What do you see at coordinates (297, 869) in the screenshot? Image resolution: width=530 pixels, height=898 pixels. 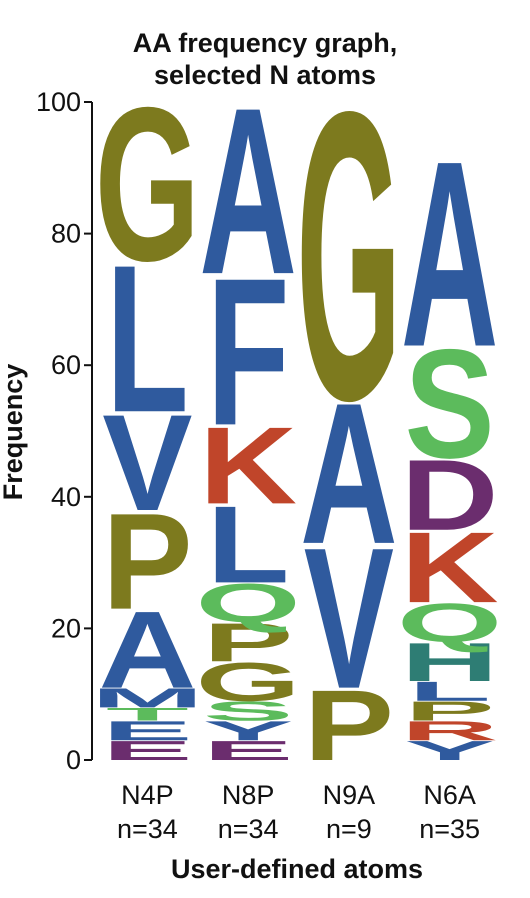 I see `x-axis-label: User-defined atoms` at bounding box center [297, 869].